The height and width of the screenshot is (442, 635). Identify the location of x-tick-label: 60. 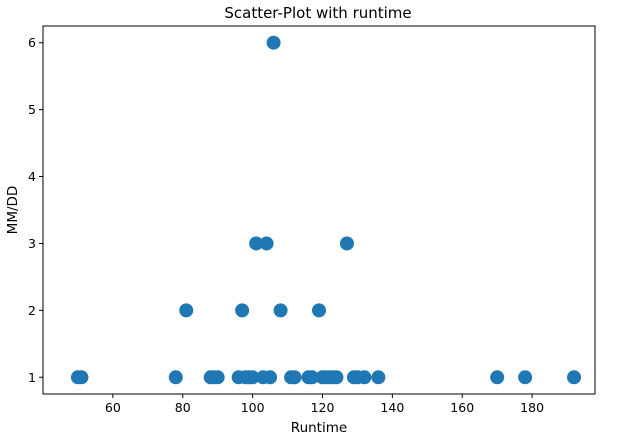
(113, 407).